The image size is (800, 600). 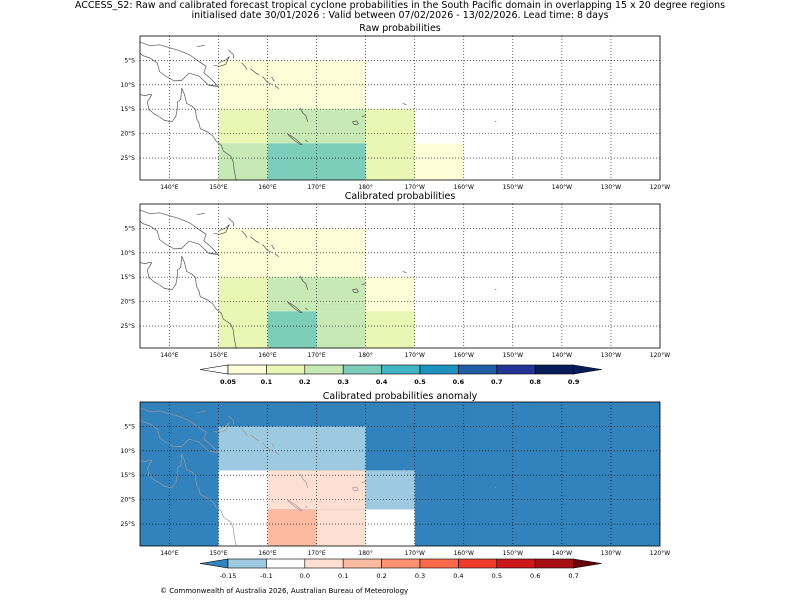 What do you see at coordinates (343, 382) in the screenshot?
I see `colorbar-label: 0.3` at bounding box center [343, 382].